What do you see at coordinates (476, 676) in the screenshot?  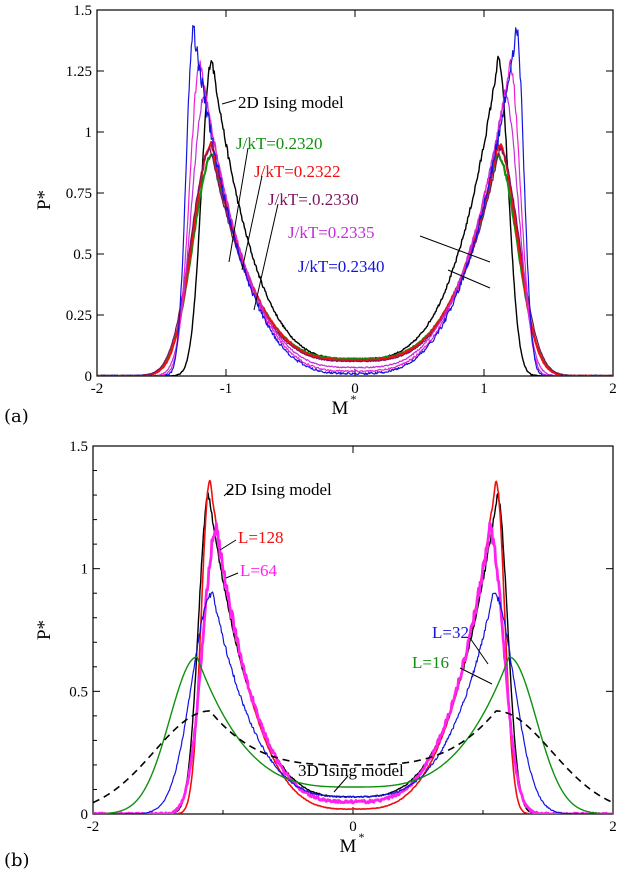 I see `leader-l16` at bounding box center [476, 676].